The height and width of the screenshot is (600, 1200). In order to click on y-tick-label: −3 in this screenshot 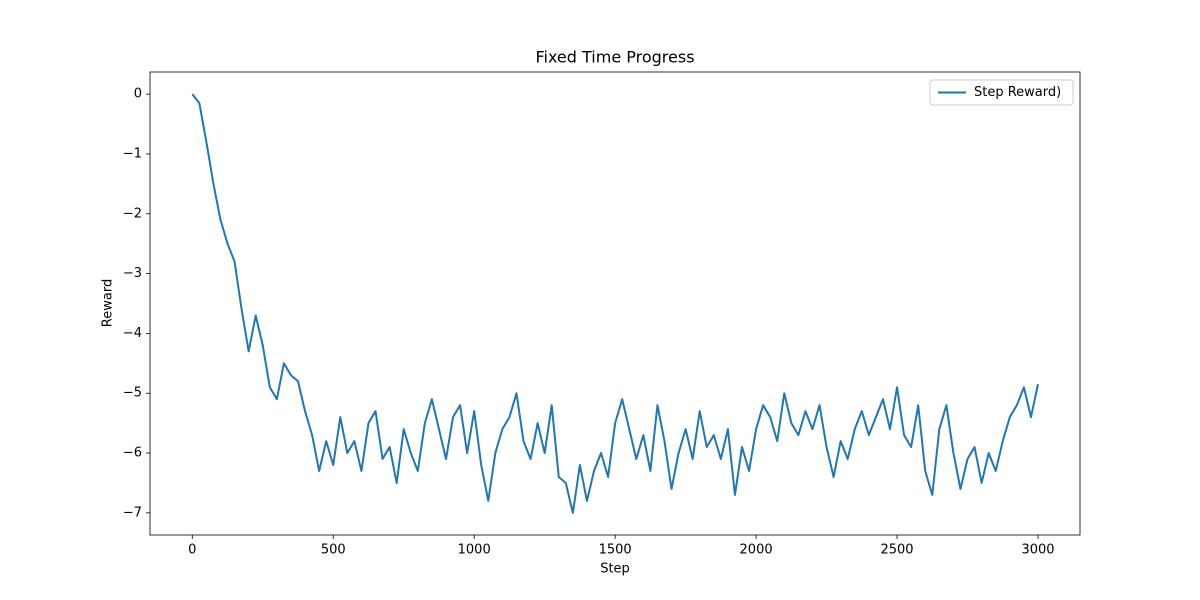, I will do `click(132, 273)`.